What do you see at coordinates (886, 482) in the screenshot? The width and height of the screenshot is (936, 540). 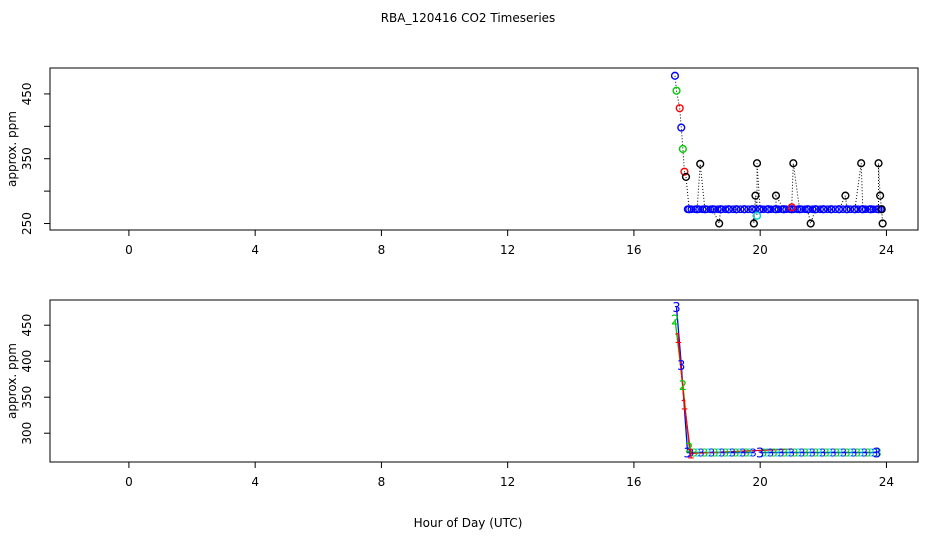 I see `x-tick-label: 24` at bounding box center [886, 482].